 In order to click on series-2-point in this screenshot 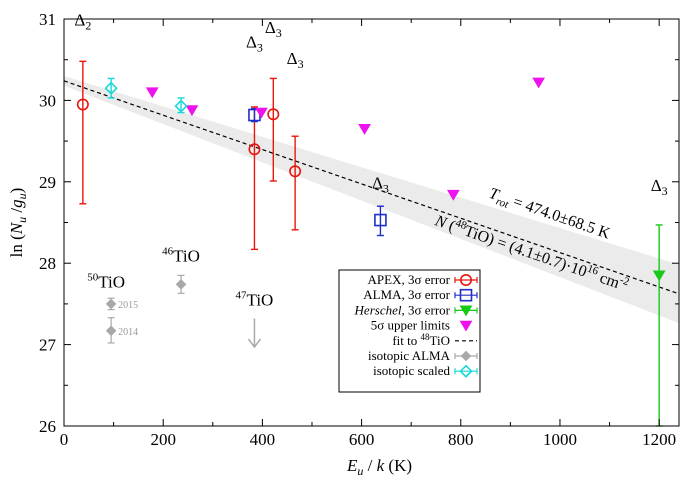, I will do `click(659, 276)`.